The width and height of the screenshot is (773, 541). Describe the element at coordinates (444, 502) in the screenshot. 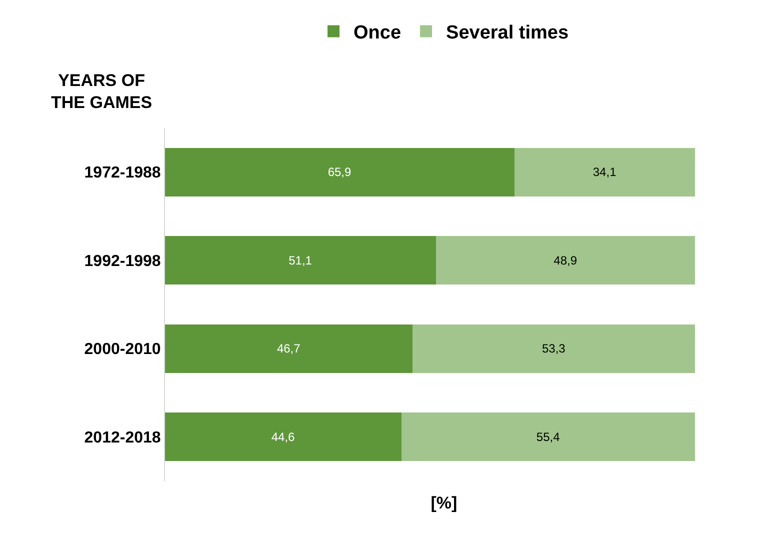

I see `x-axis-title: [%]` at that location.